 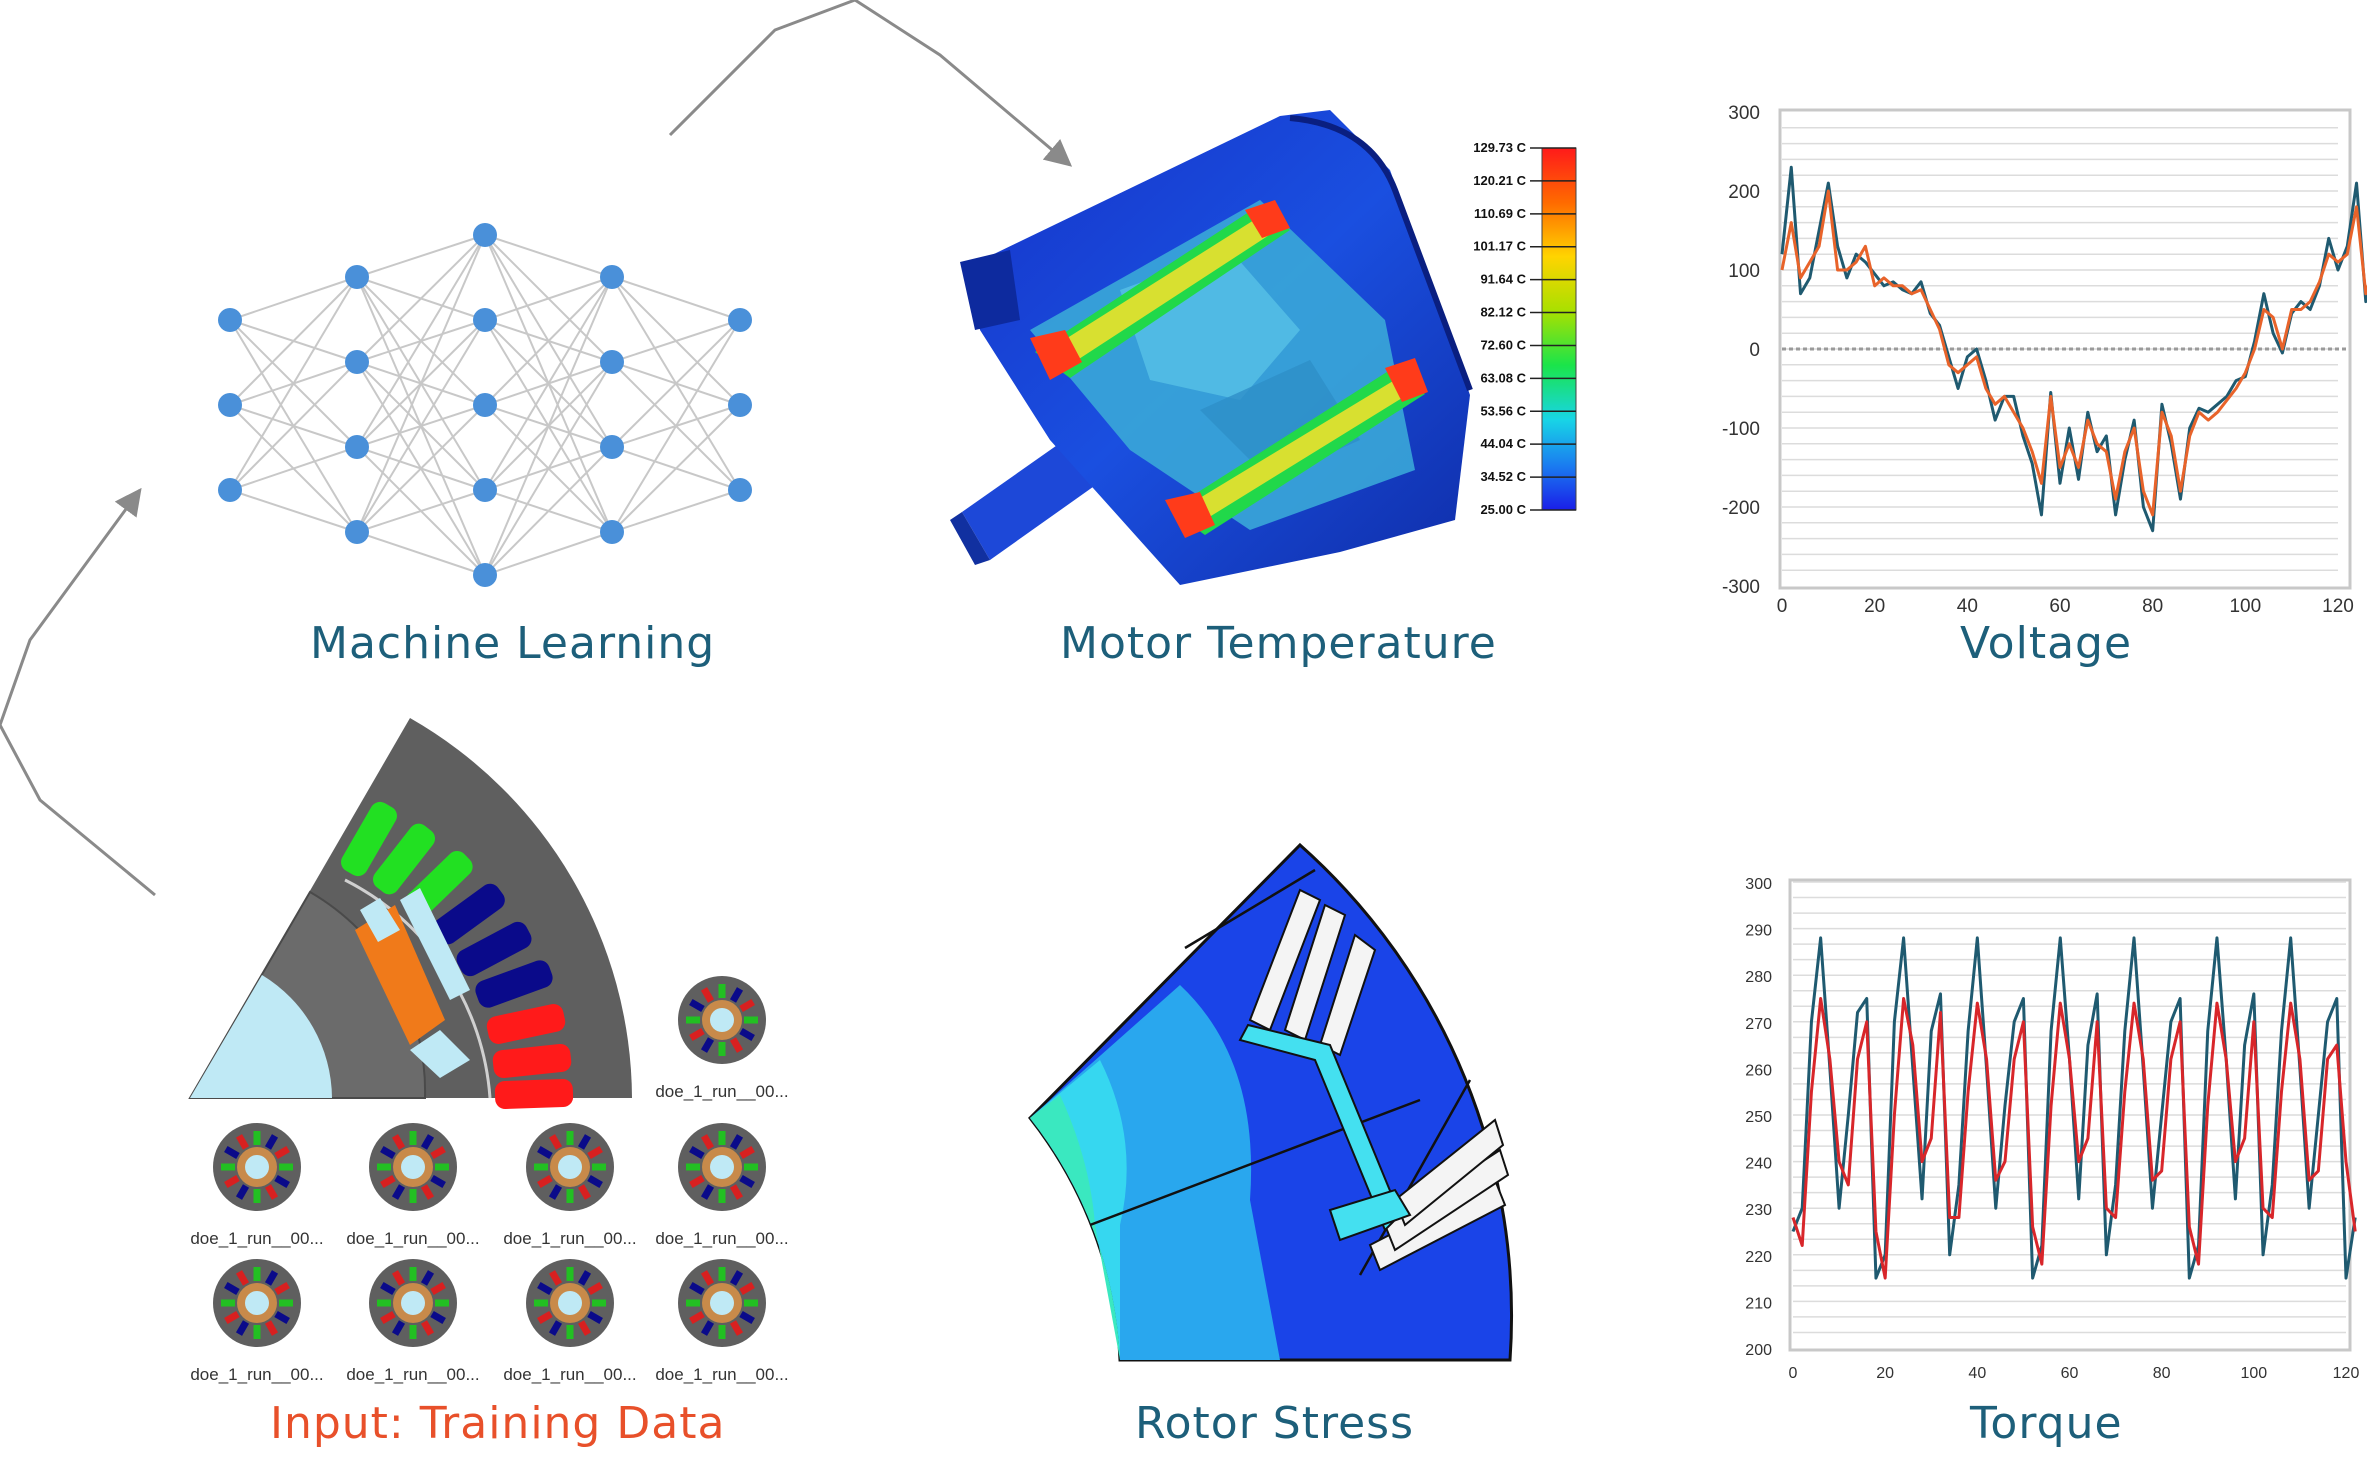 I want to click on legend-label: 110.69 C, so click(x=1500, y=213).